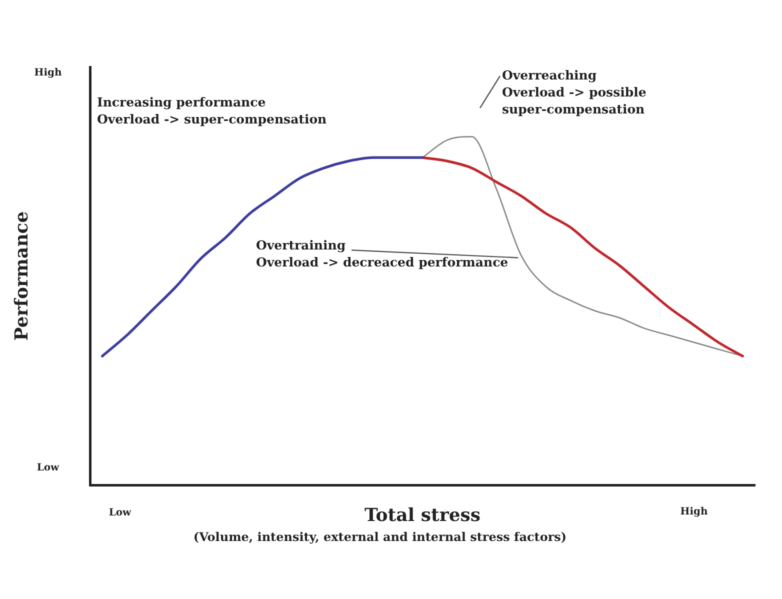 The height and width of the screenshot is (599, 782). I want to click on text: Overreaching Overload -> possible super-compensation, so click(574, 92).